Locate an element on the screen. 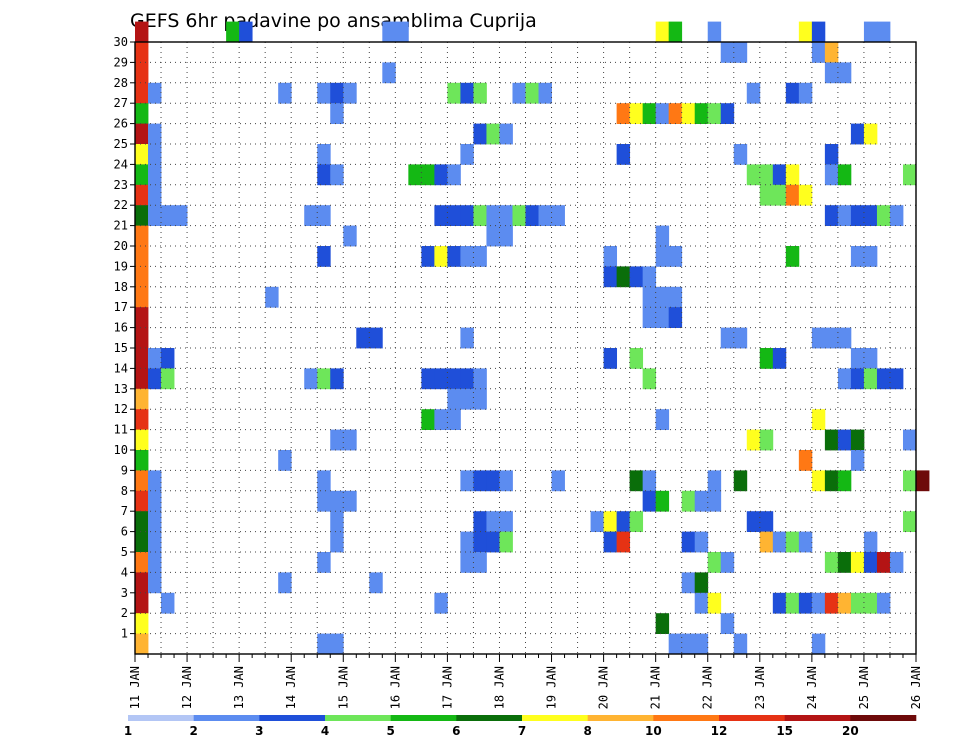  y-tick-label: 10 is located at coordinates (121, 450).